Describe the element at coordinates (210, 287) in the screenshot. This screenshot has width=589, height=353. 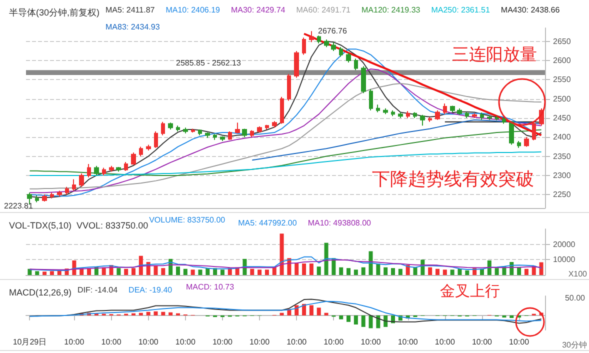
I see `text: MACD: 10.73` at that location.